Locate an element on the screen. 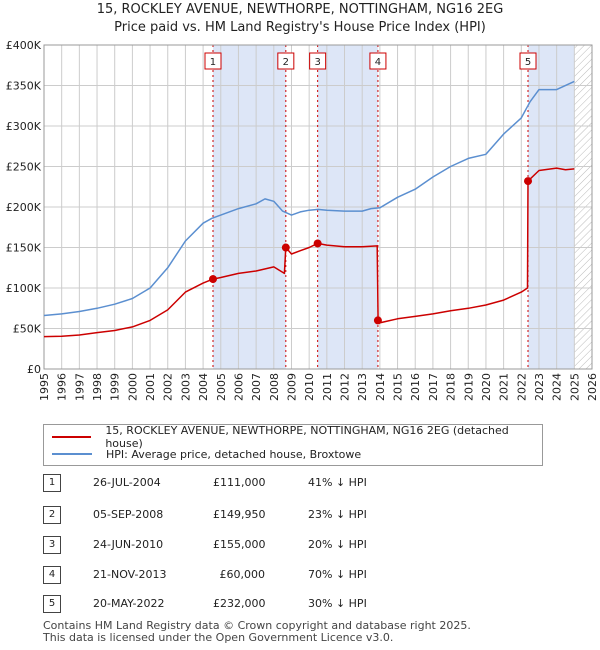  x-tick-label: 1997 is located at coordinates (79, 387).